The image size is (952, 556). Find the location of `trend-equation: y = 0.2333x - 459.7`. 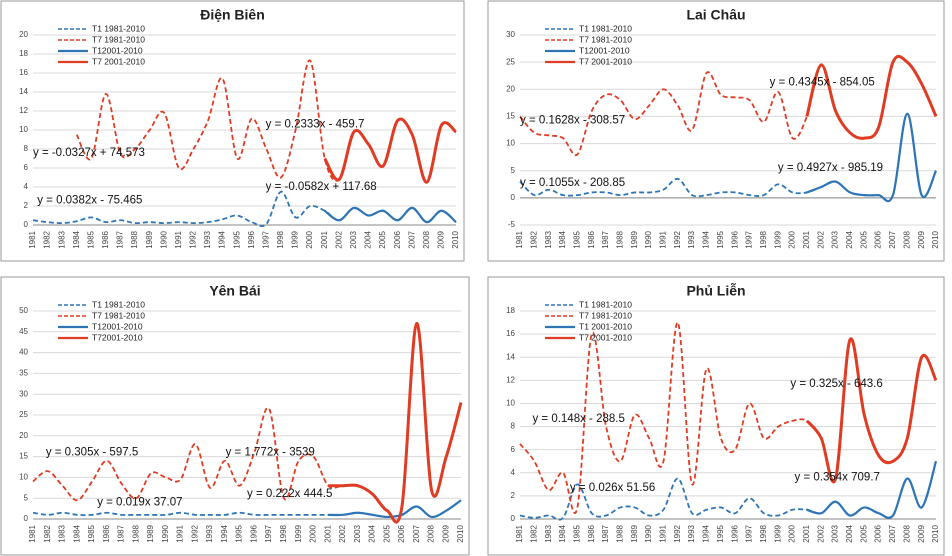

trend-equation: y = 0.2333x - 459.7 is located at coordinates (315, 124).